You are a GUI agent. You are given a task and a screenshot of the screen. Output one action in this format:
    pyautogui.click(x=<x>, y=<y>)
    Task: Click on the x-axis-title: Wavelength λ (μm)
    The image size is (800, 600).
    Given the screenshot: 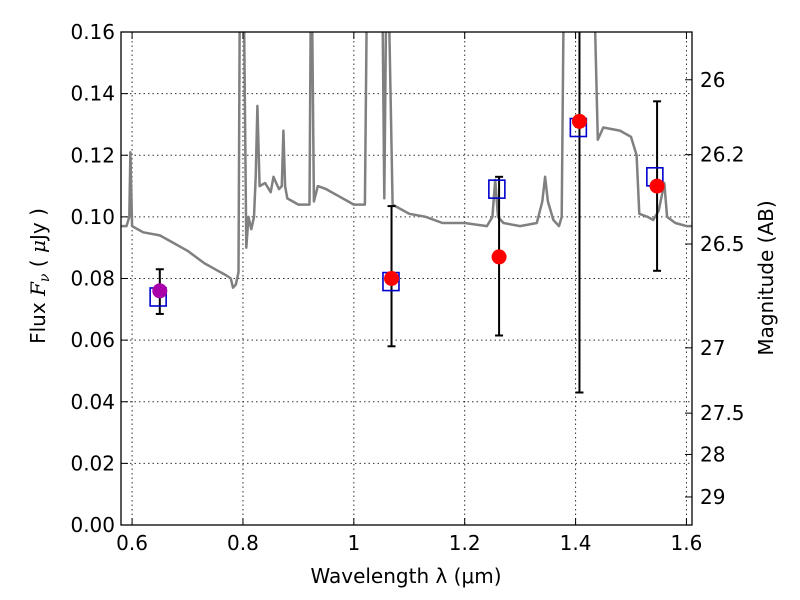 What is the action you would take?
    pyautogui.click(x=405, y=576)
    